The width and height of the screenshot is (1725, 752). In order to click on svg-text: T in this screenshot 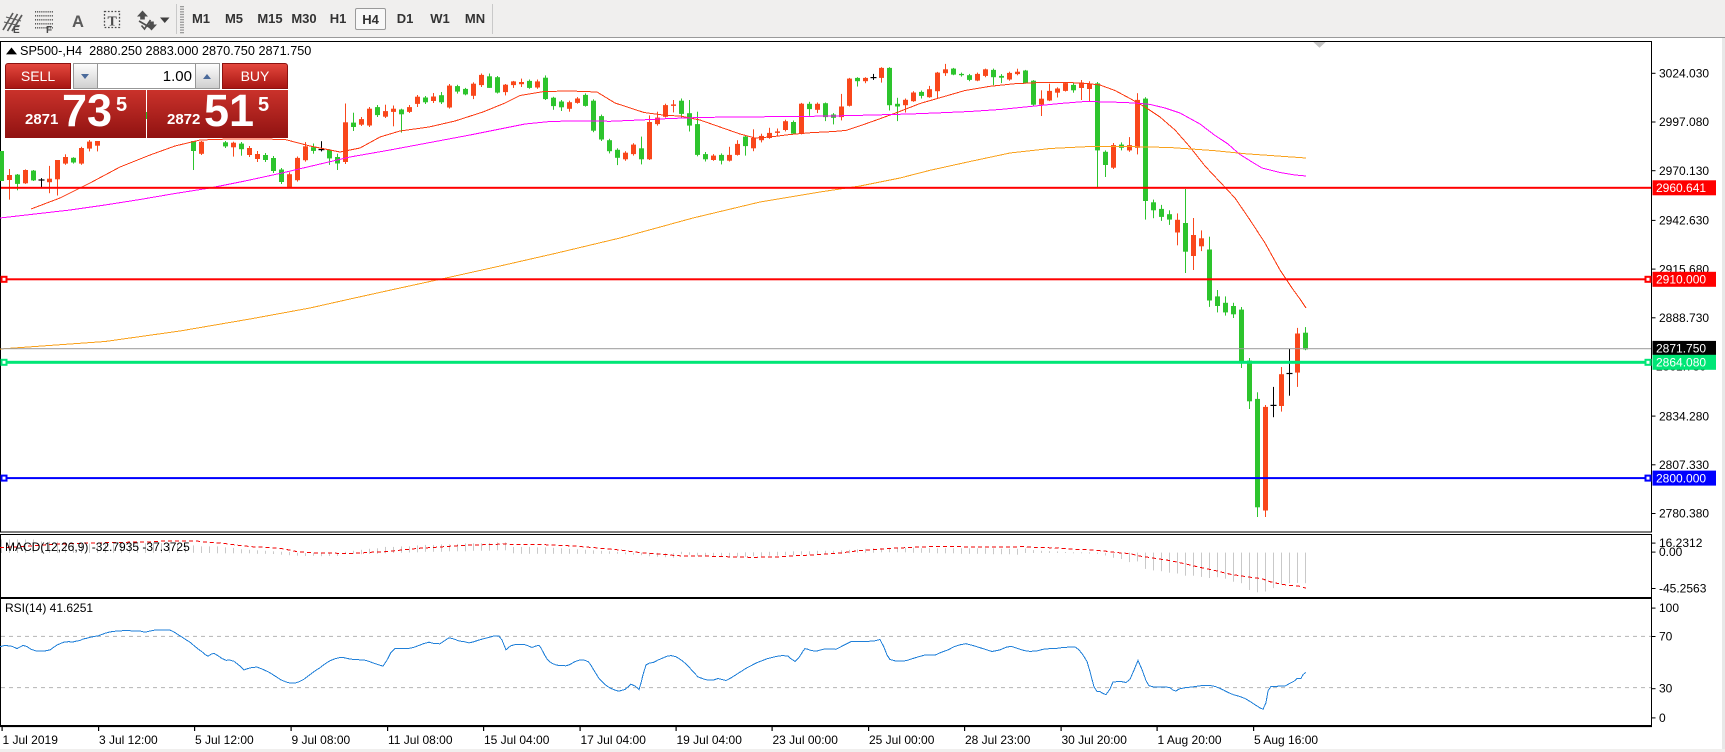, I will do `click(113, 22)`.